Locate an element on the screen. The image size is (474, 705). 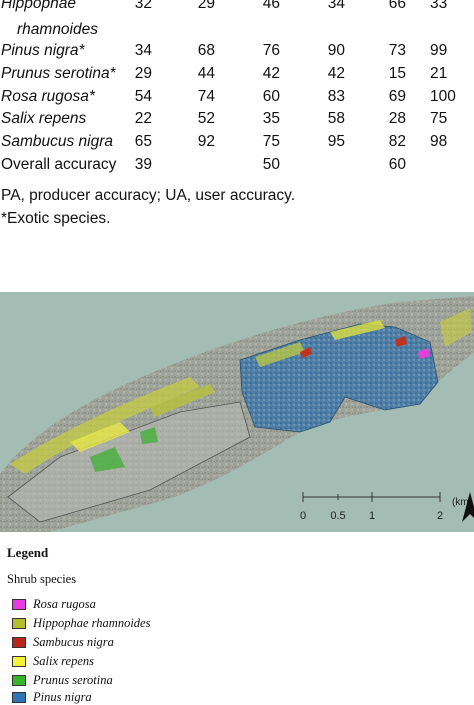
legend-label: Pinus nigra is located at coordinates (62, 697).